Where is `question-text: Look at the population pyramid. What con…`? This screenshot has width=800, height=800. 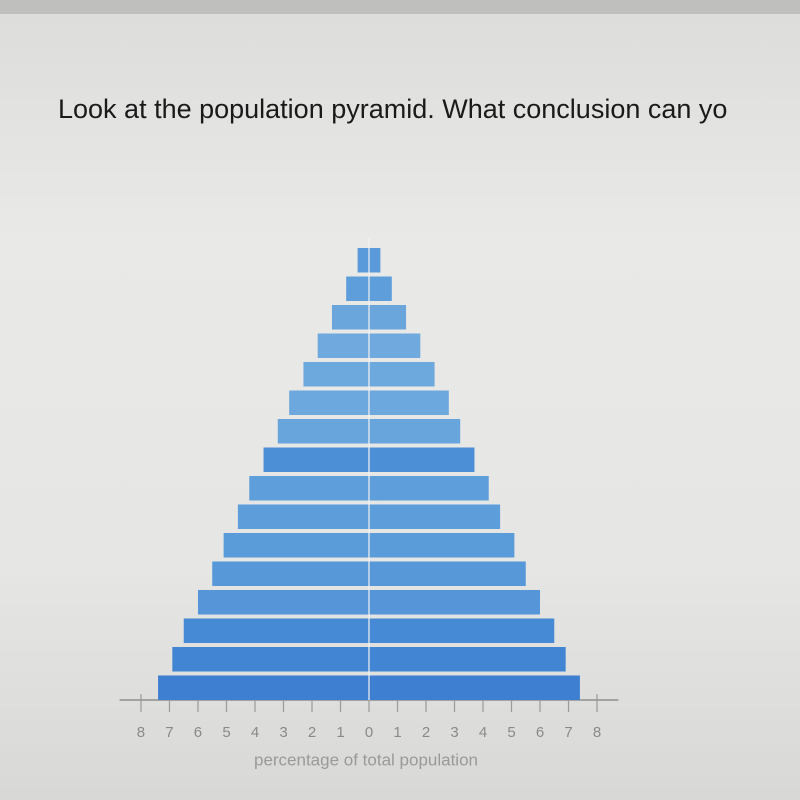
question-text: Look at the population pyramid. What con… is located at coordinates (393, 109).